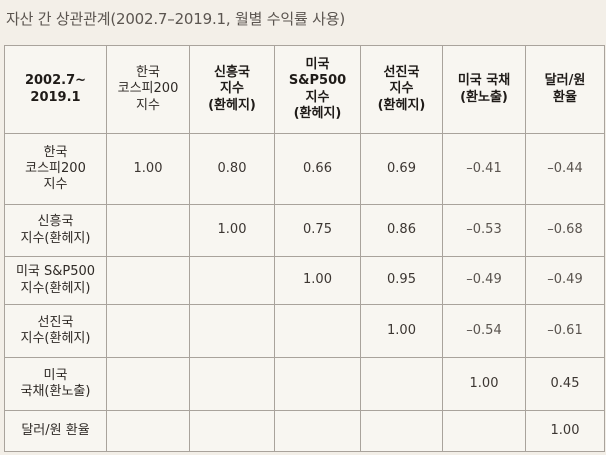 The height and width of the screenshot is (455, 606). What do you see at coordinates (55, 169) in the screenshot?
I see `row-header-kospi200: 한국 코스피200 지수` at bounding box center [55, 169].